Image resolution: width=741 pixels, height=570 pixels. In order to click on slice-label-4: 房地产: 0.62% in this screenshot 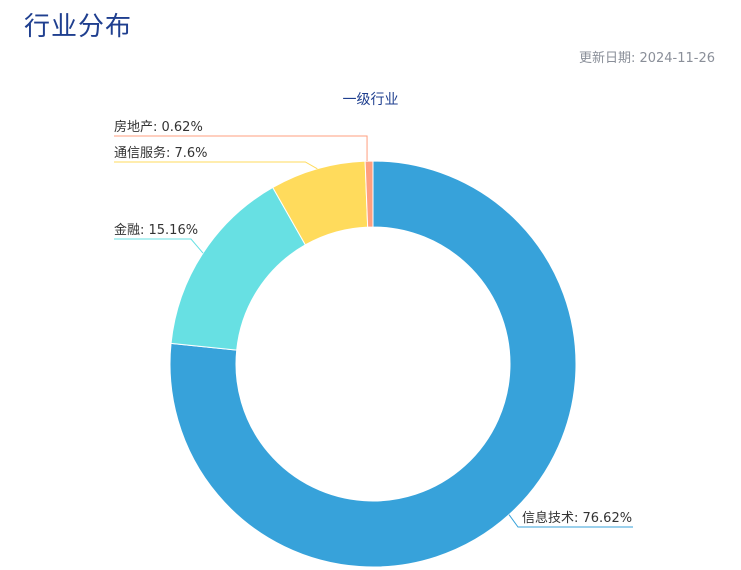, I will do `click(158, 127)`.